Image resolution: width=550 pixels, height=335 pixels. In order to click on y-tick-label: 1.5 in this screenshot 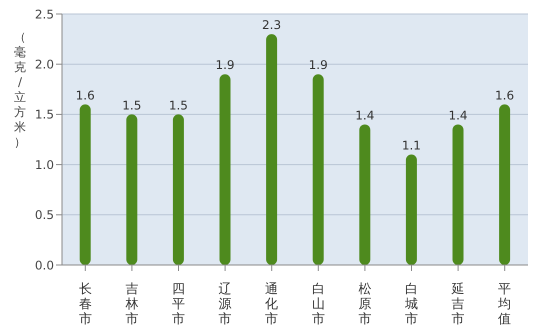, I will do `click(44, 115)`.